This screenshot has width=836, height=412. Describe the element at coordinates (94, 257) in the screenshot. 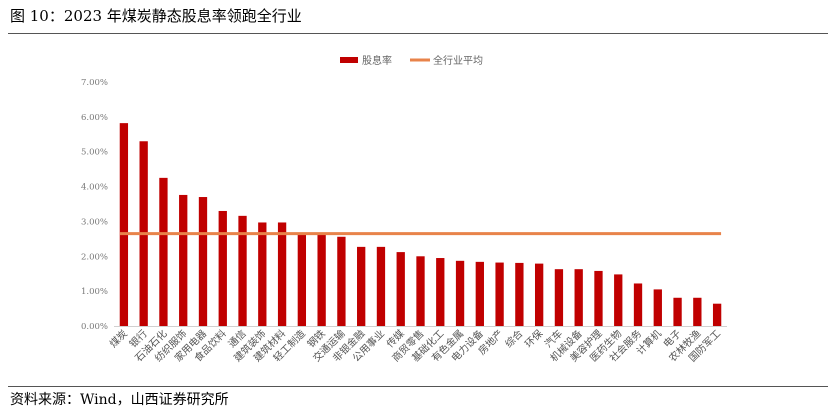

I see `y-tick-label: 2.00%` at that location.